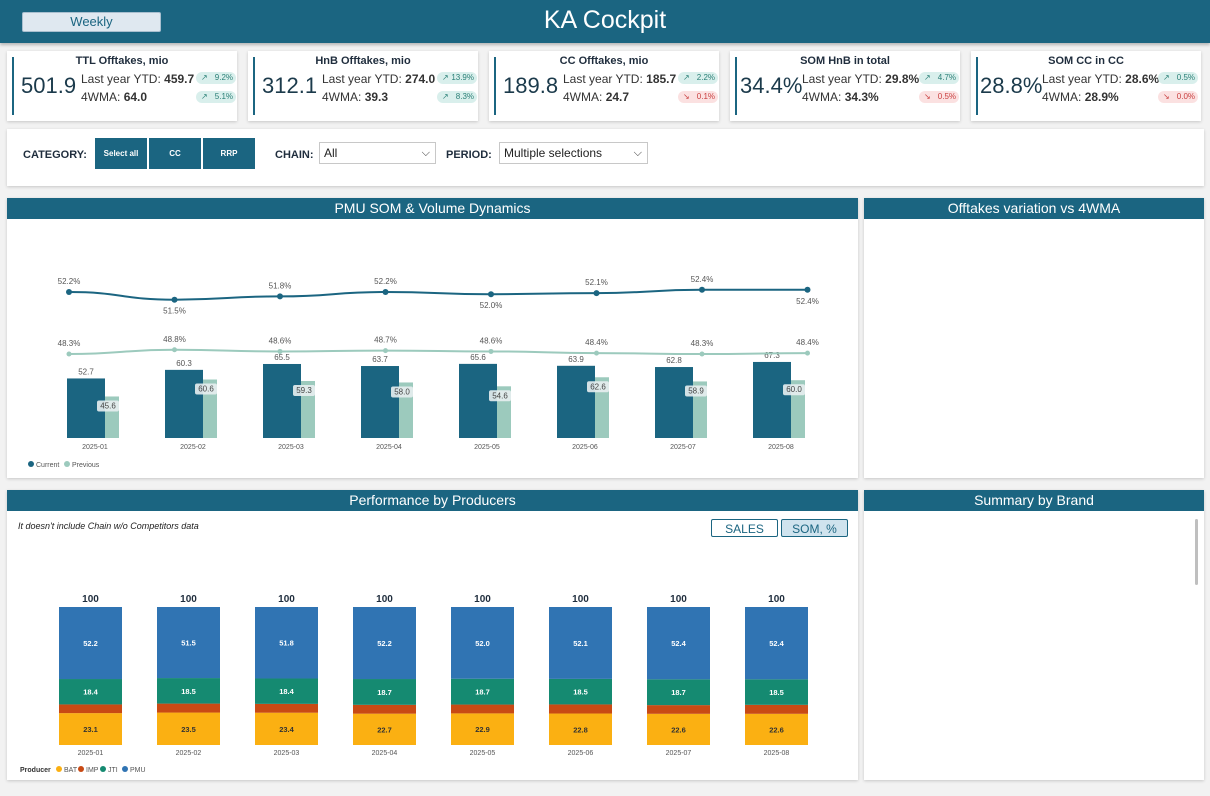 Image resolution: width=1210 pixels, height=796 pixels. Describe the element at coordinates (596, 342) in the screenshot. I see `line-label-bottom: 48.4%` at that location.